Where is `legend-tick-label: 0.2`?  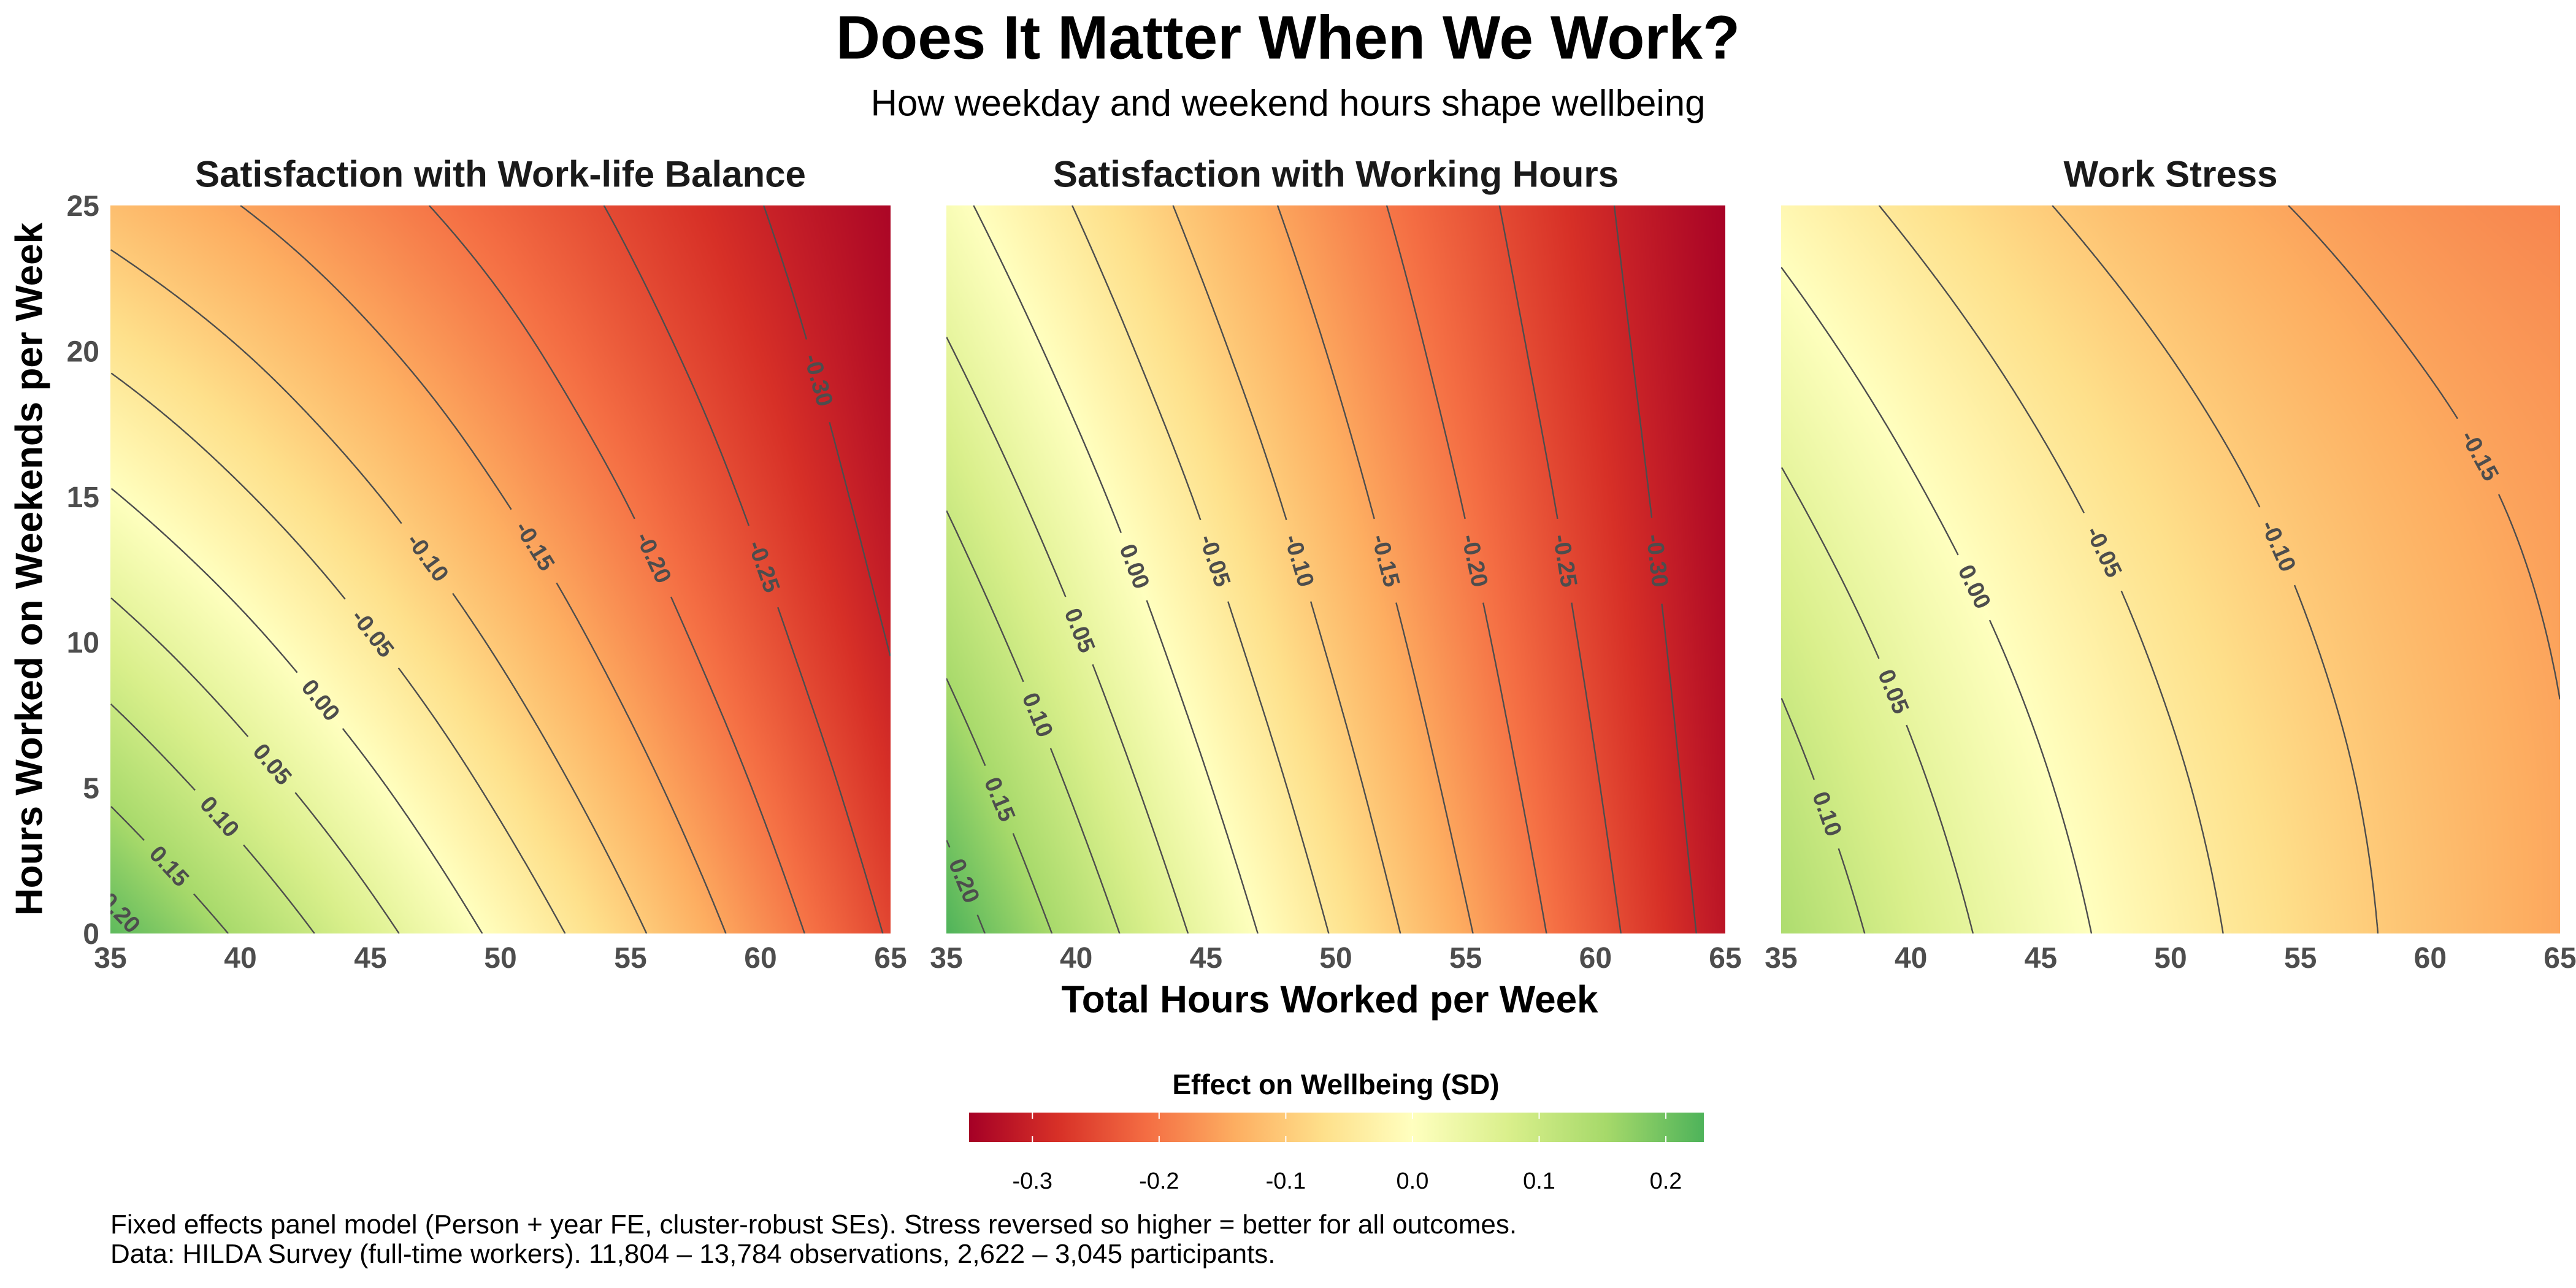 legend-tick-label: 0.2 is located at coordinates (1666, 1181).